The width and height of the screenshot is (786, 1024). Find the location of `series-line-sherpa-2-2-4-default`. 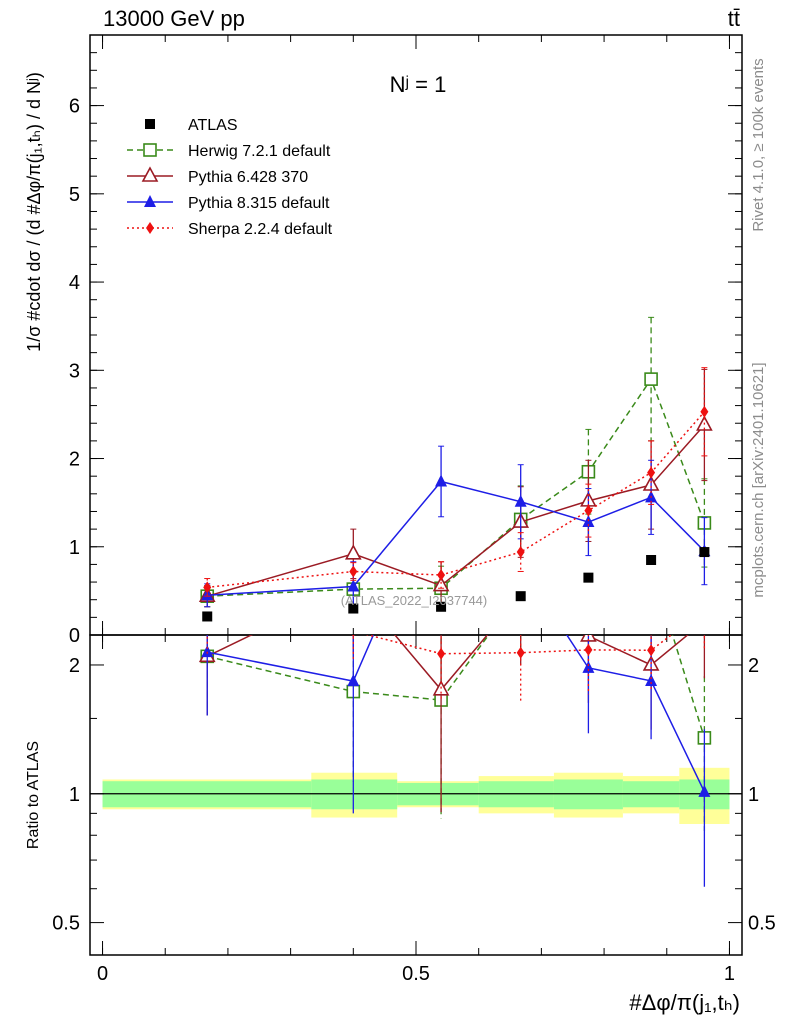

series-line-sherpa-2-2-4-default is located at coordinates (456, 500).